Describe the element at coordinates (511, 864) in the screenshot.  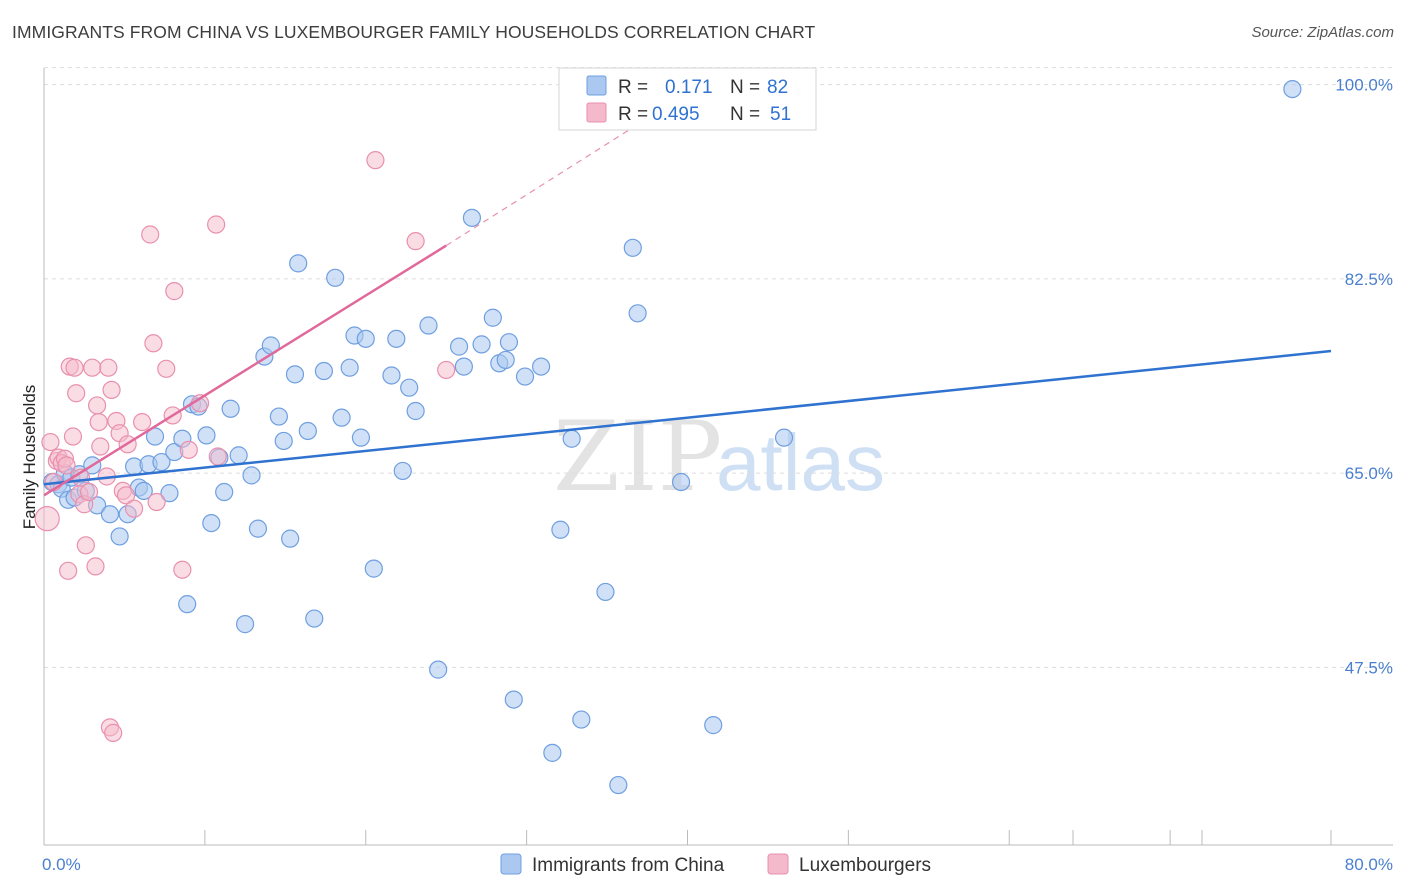
I see `bottom-legend-swatch-china` at that location.